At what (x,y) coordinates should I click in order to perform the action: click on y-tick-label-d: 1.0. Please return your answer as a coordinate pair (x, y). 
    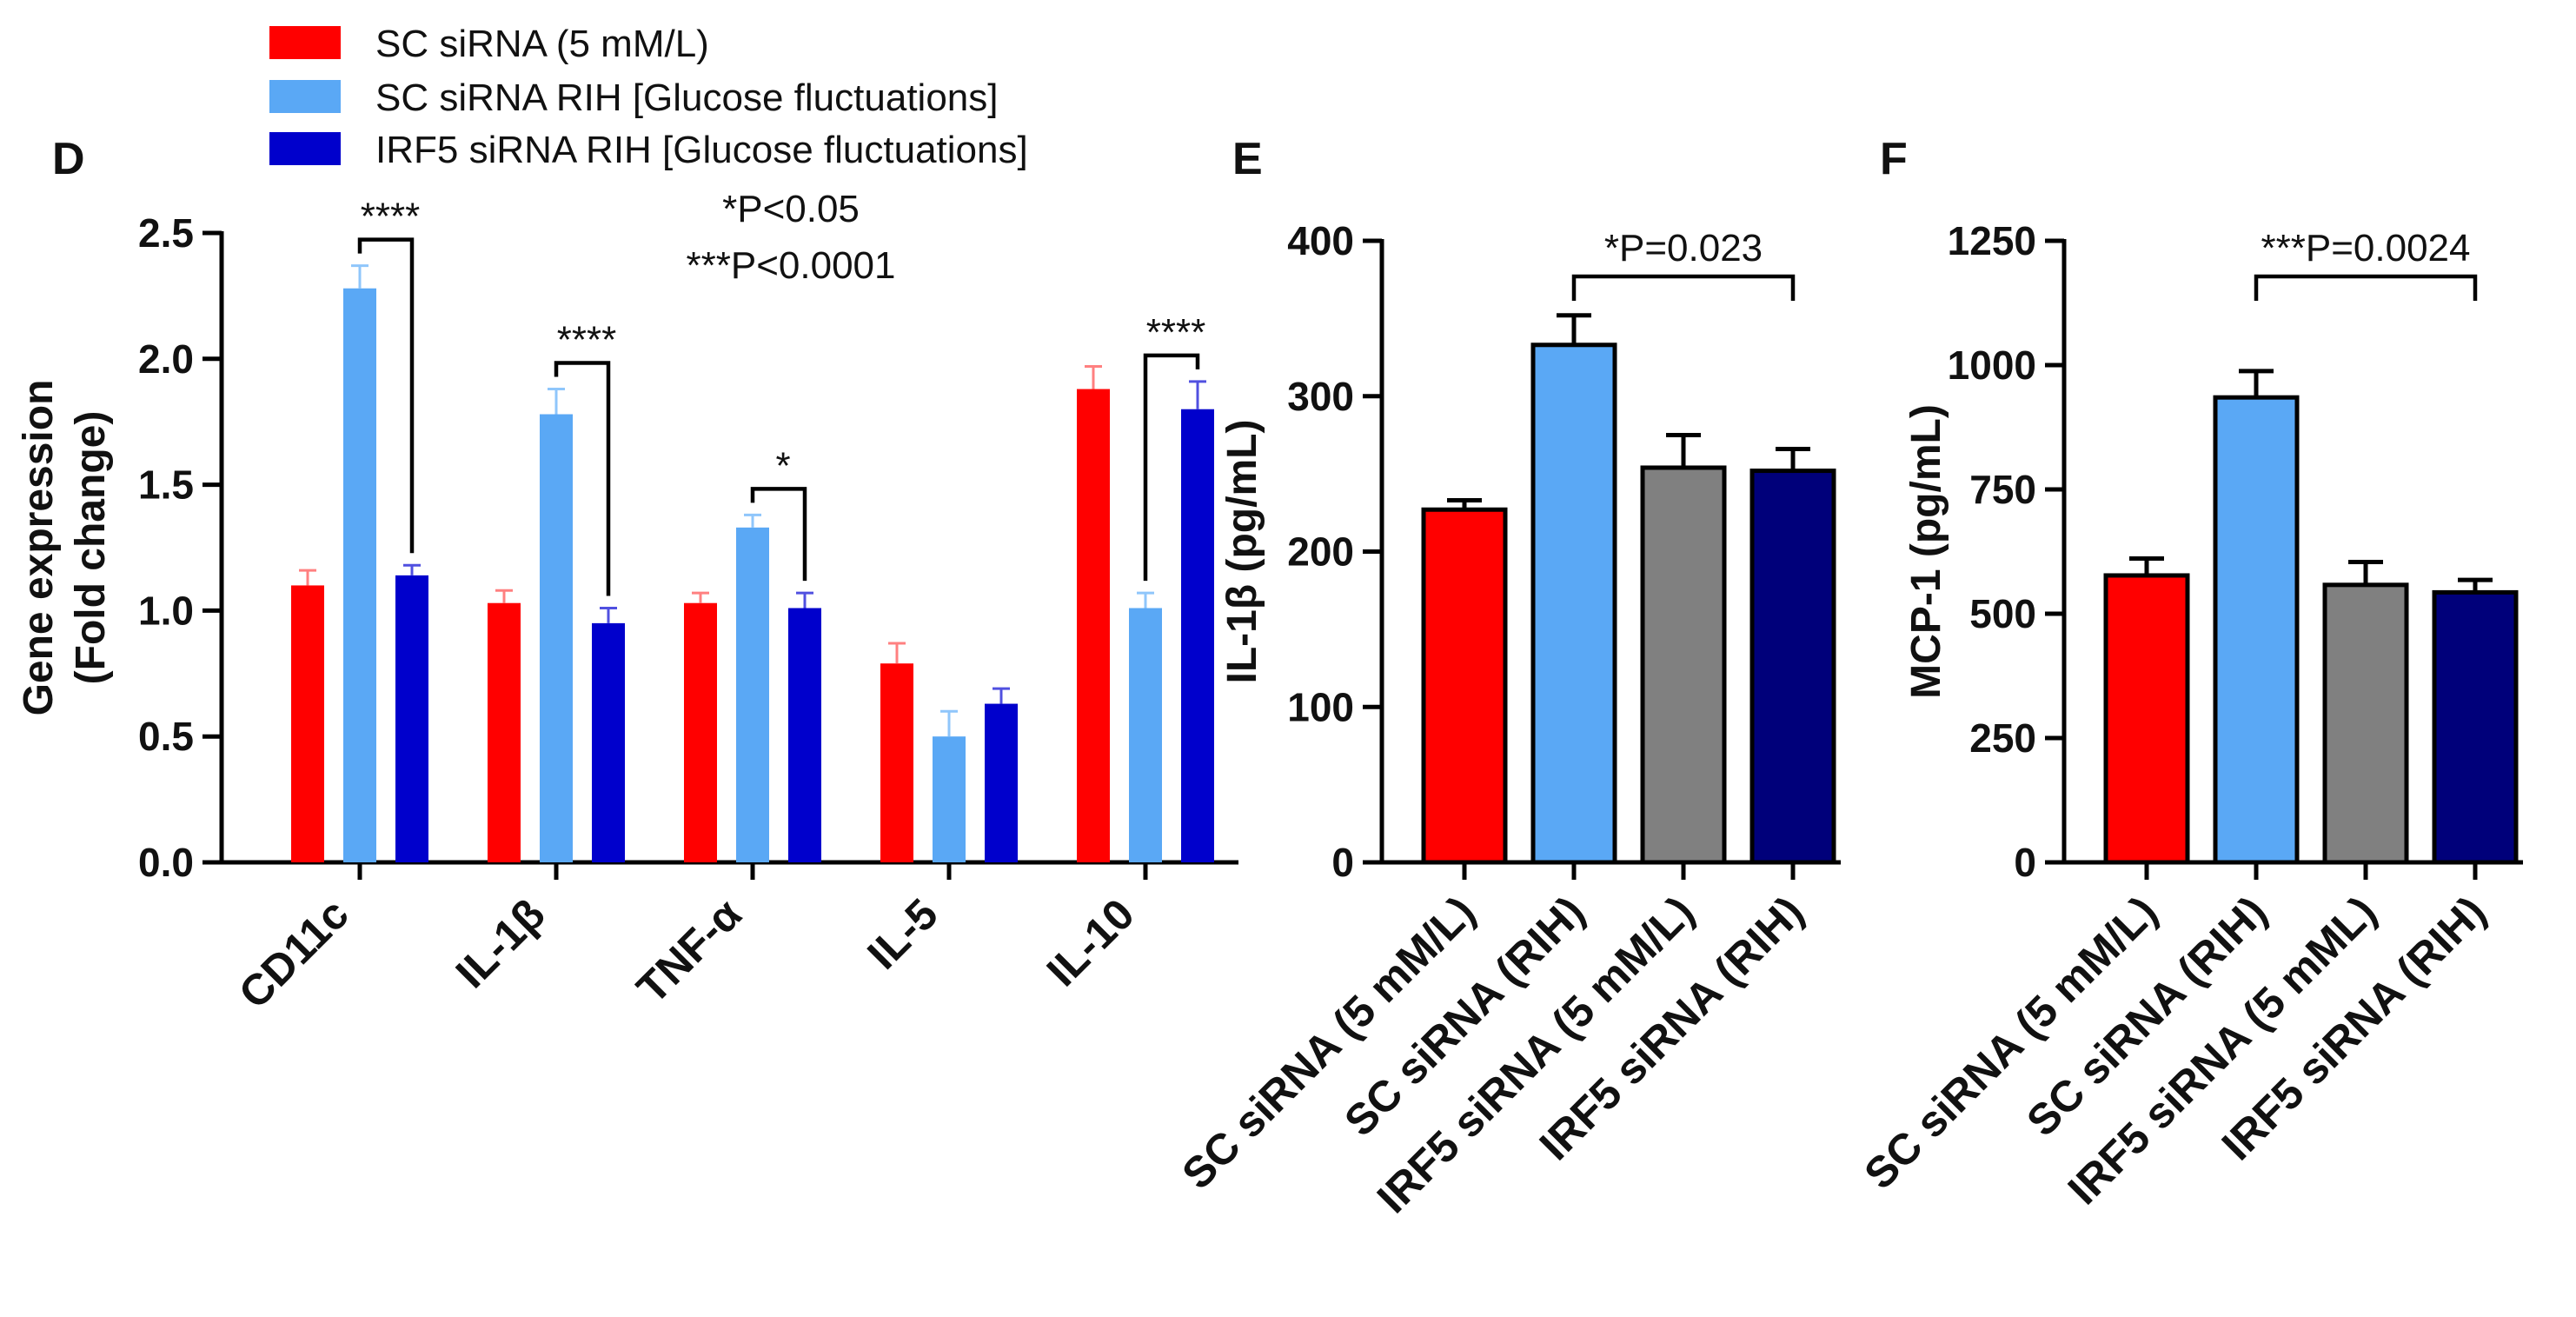
    Looking at the image, I should click on (166, 610).